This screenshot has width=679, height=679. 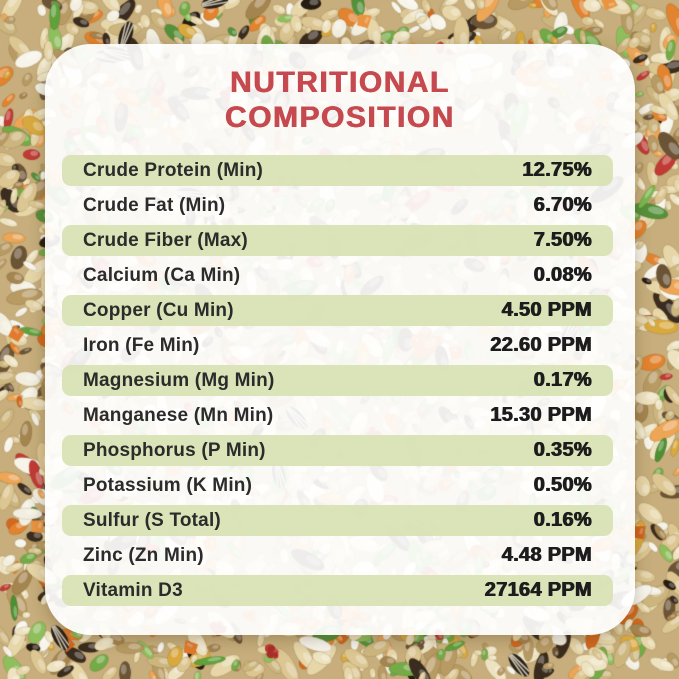 I want to click on nutrient-label: Copper (Cu Min), so click(x=158, y=310).